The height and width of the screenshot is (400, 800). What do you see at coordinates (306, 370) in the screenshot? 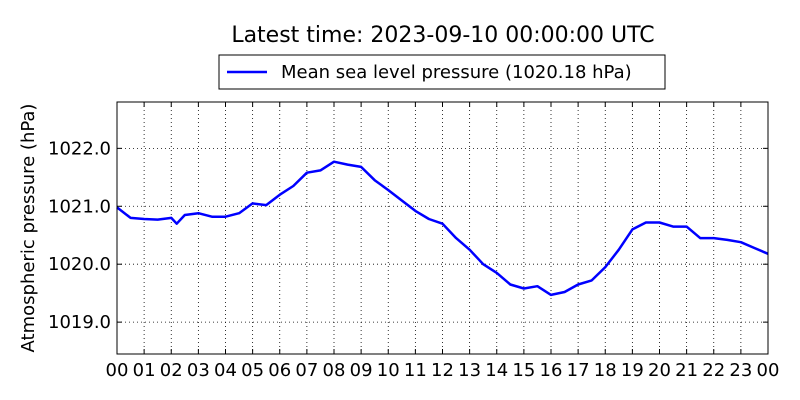
I see `x-tick-label: 07` at bounding box center [306, 370].